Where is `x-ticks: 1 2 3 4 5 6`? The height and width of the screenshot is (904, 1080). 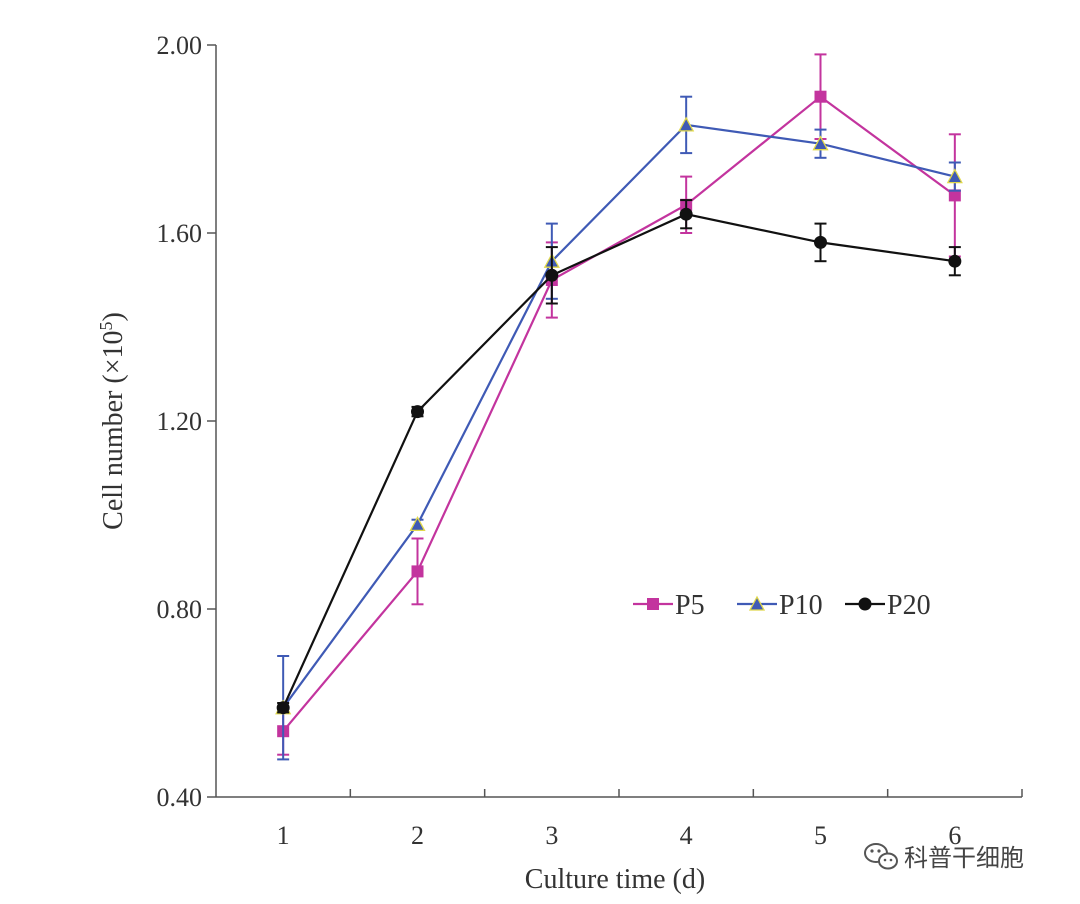
x-ticks: 1 2 3 4 5 6 is located at coordinates (650, 819).